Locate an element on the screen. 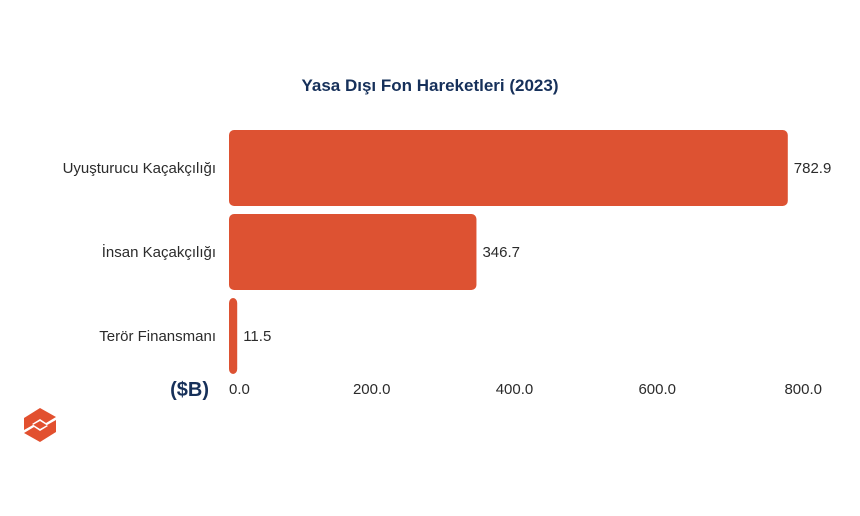 This screenshot has height=516, width=860. unit-label: ($B) is located at coordinates (189, 390).